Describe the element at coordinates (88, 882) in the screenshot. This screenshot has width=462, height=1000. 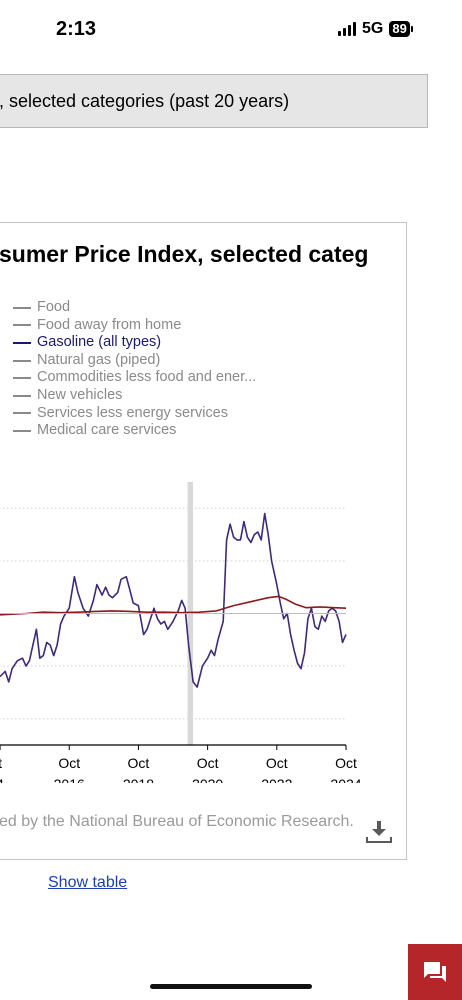
I see `show-table-link: Show table` at that location.